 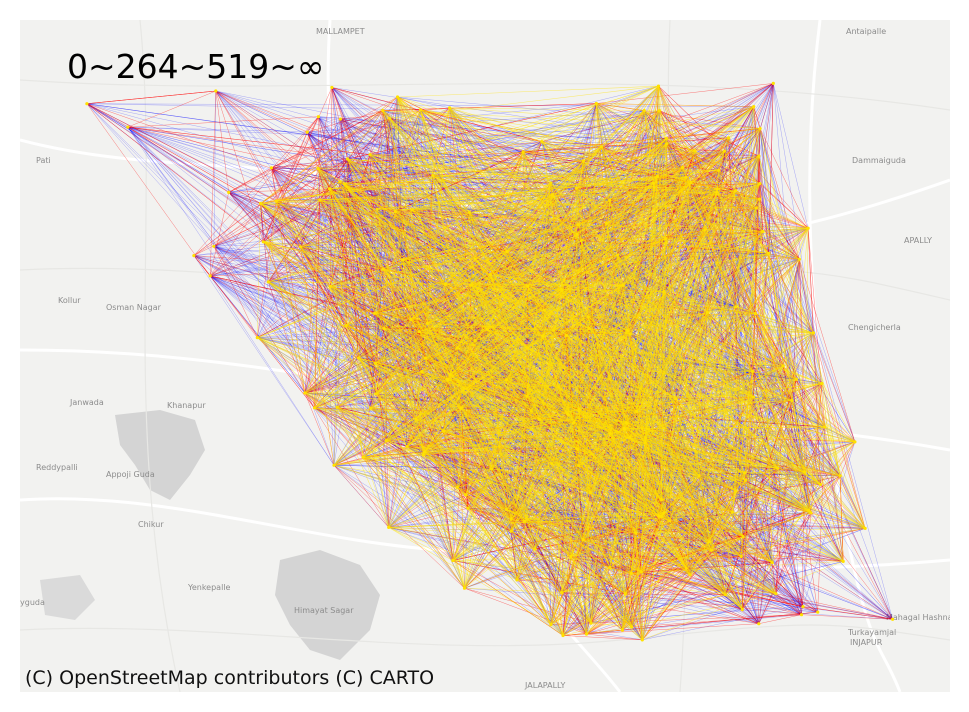 What do you see at coordinates (67, 597) in the screenshot?
I see `lake-small` at bounding box center [67, 597].